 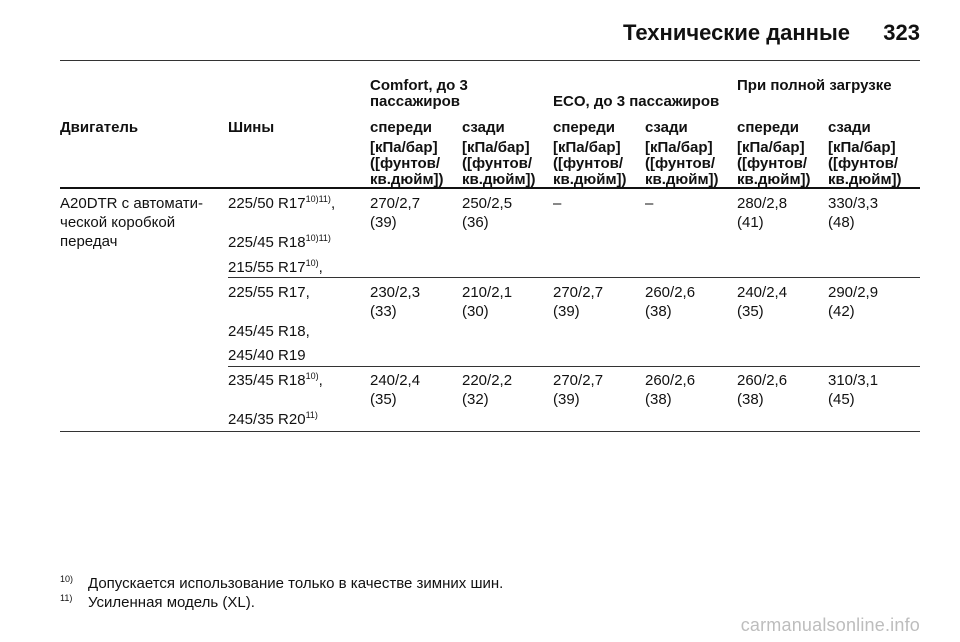 What do you see at coordinates (736, 32) in the screenshot?
I see `page-title: Технические данные` at bounding box center [736, 32].